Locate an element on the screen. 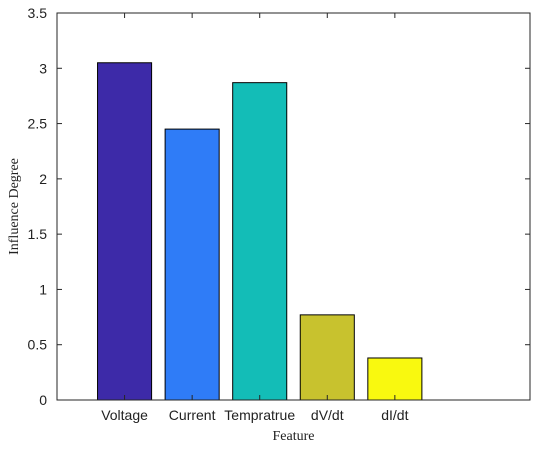  x-tick-label: dV/dt is located at coordinates (327, 415).